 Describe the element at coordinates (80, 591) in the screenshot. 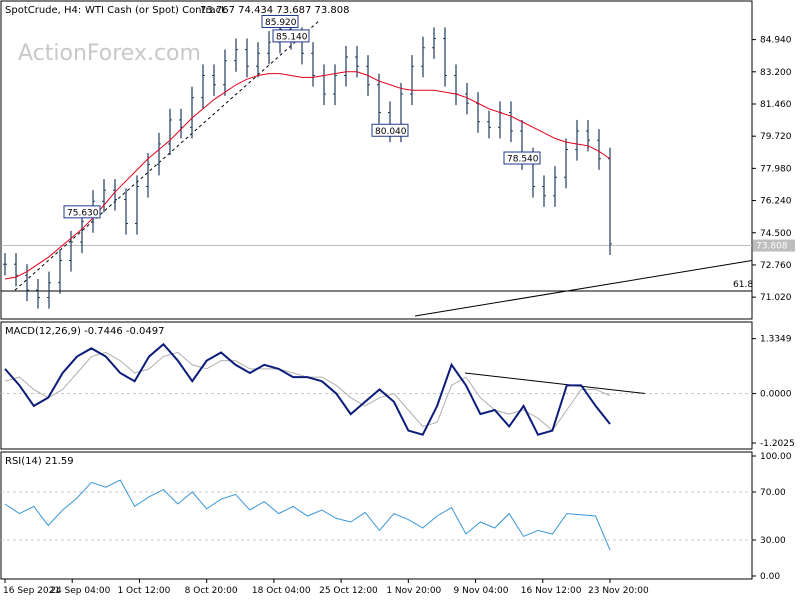

I see `time-tick-label: 24 Sep 04:00` at that location.